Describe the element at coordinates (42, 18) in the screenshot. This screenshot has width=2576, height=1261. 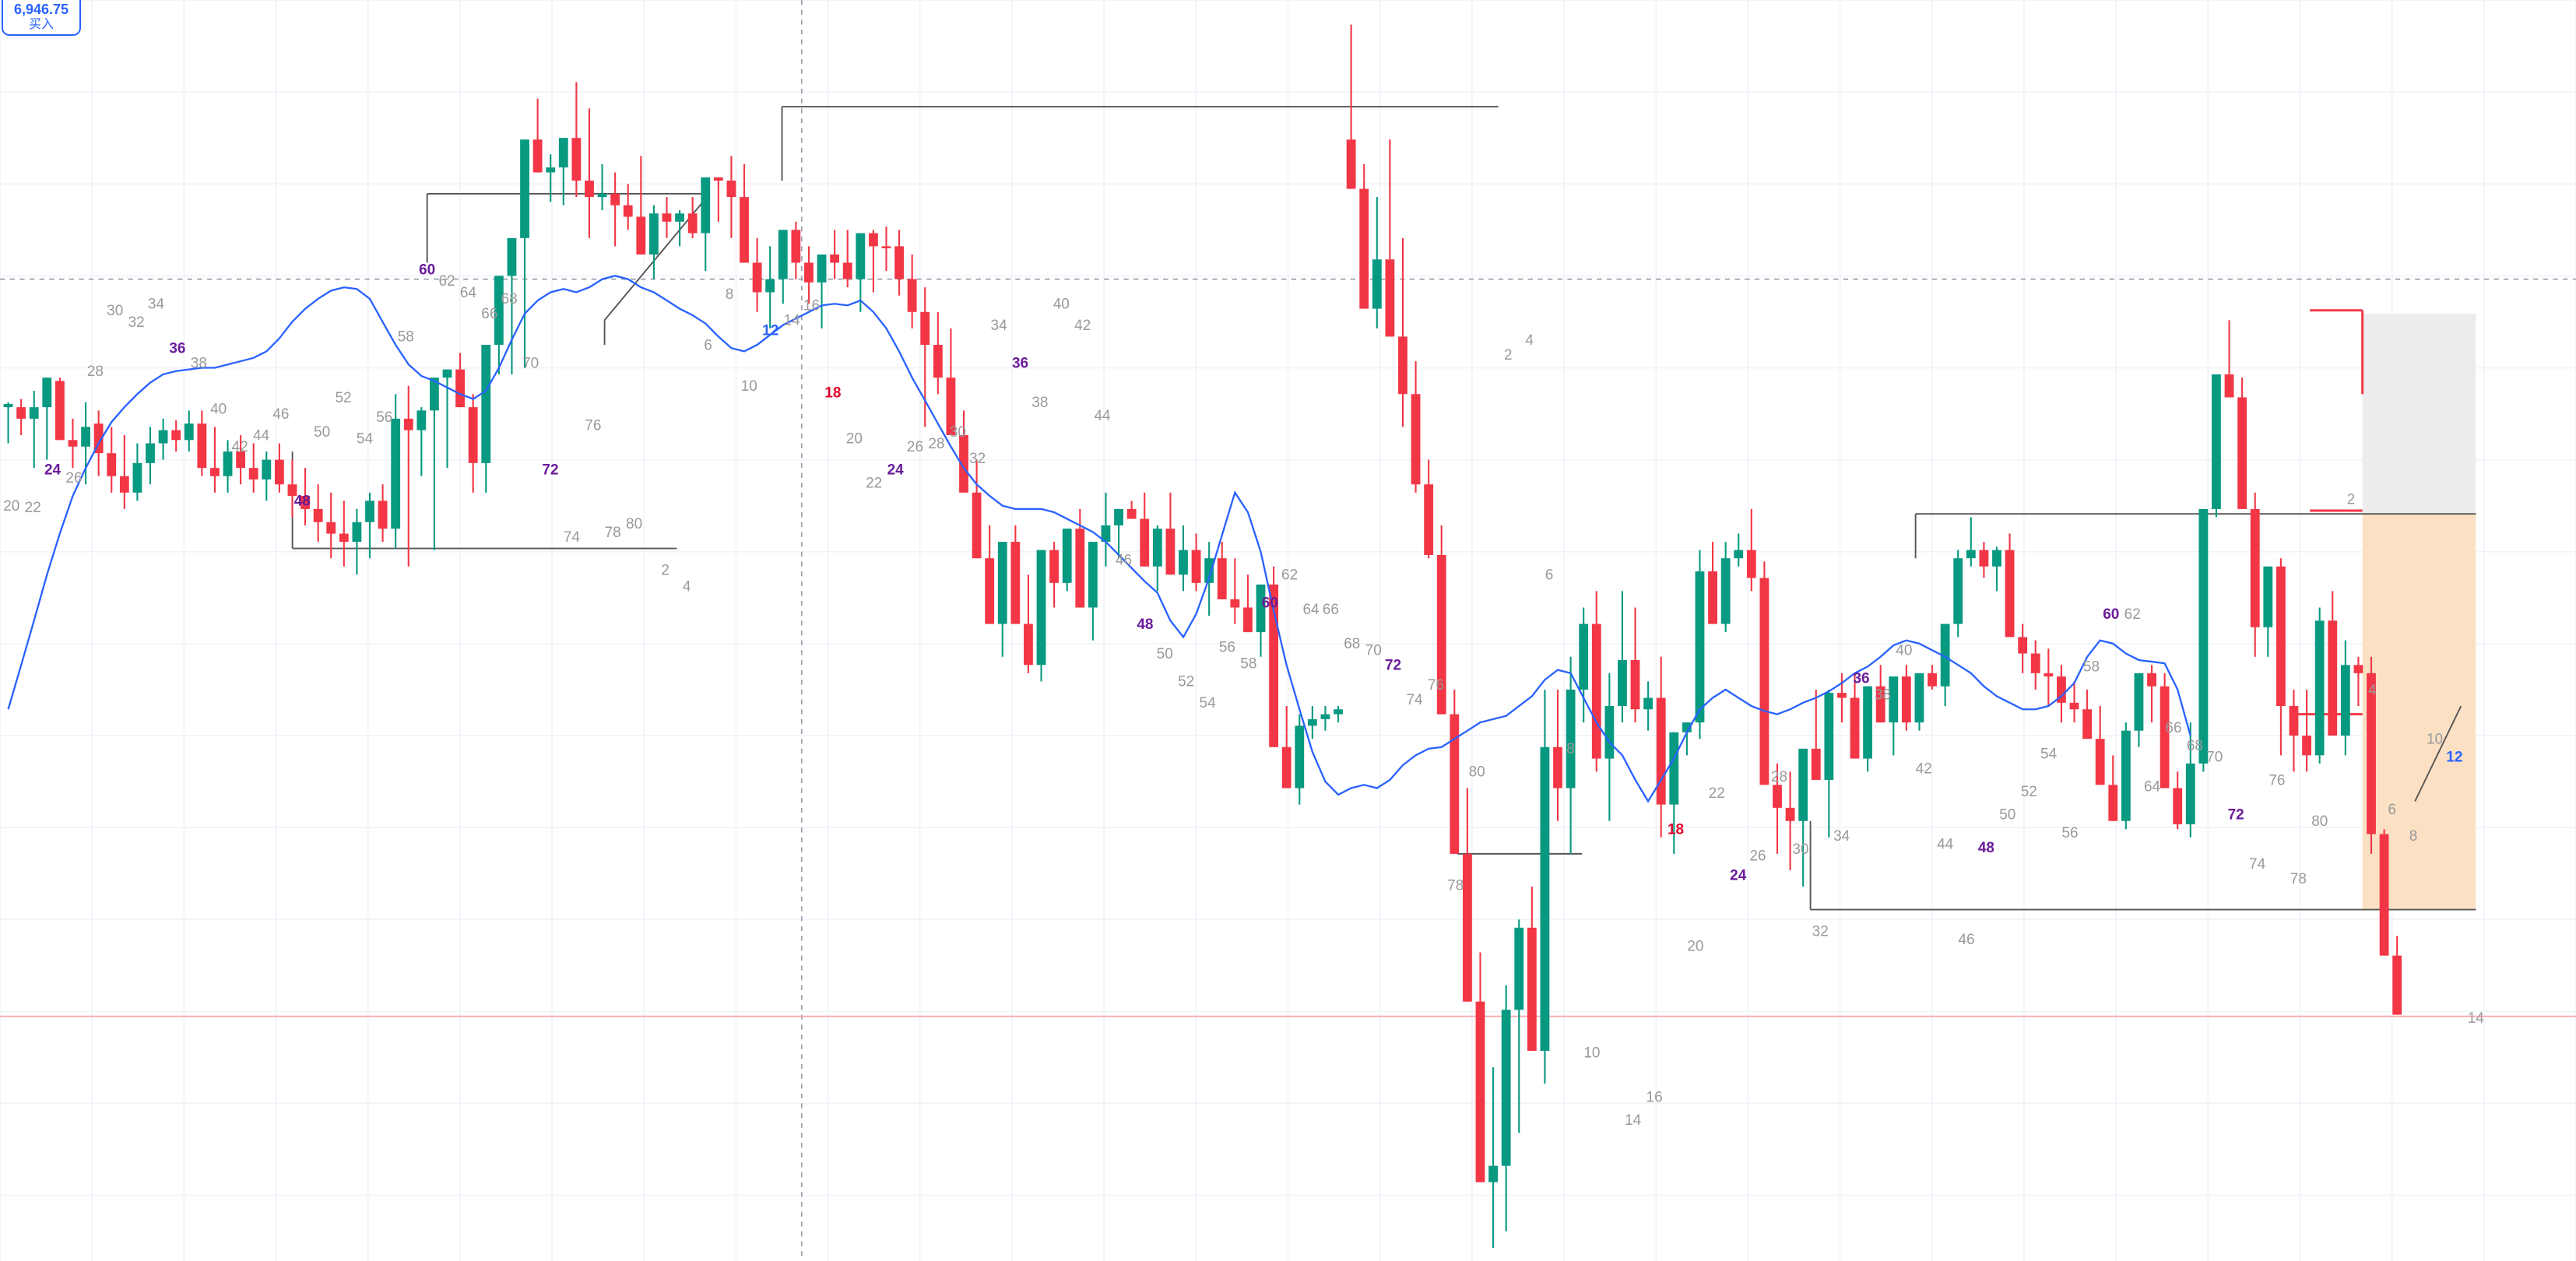
I see `buy-price-tag: 6,946.75 买入` at that location.